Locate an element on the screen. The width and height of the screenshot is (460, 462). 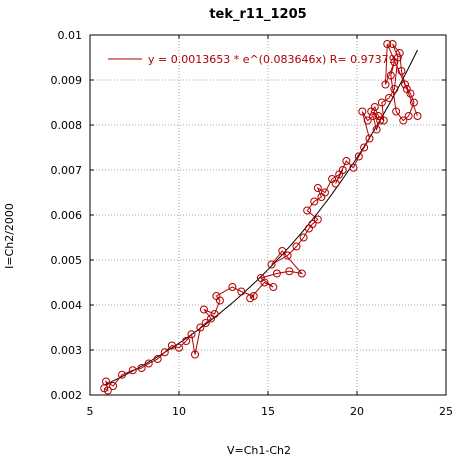
chart-title: tek_r11_1205 is located at coordinates (257, 14).